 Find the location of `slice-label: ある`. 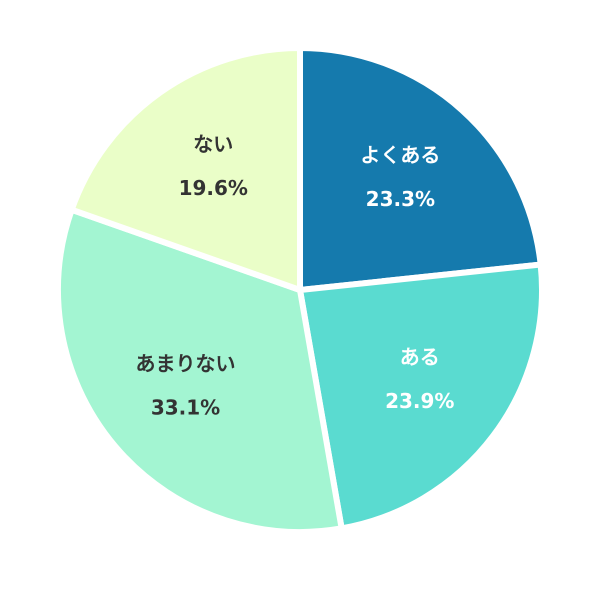

slice-label: ある is located at coordinates (420, 357).